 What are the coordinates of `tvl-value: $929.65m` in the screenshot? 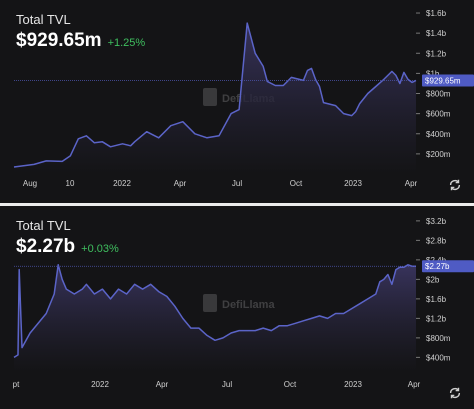 It's located at (59, 40).